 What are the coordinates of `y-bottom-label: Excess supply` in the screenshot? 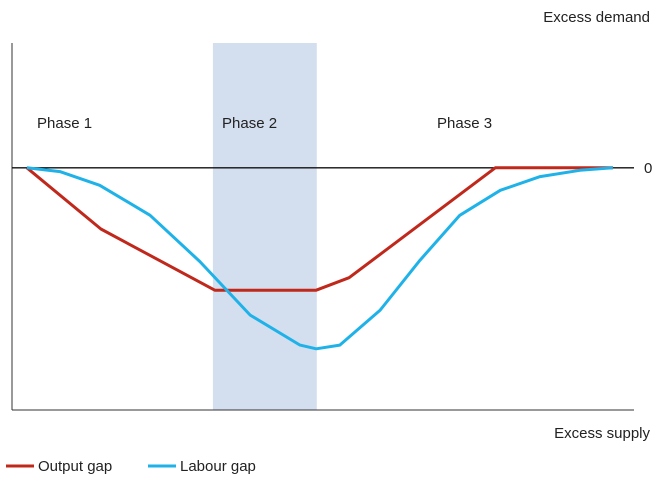 It's located at (602, 433).